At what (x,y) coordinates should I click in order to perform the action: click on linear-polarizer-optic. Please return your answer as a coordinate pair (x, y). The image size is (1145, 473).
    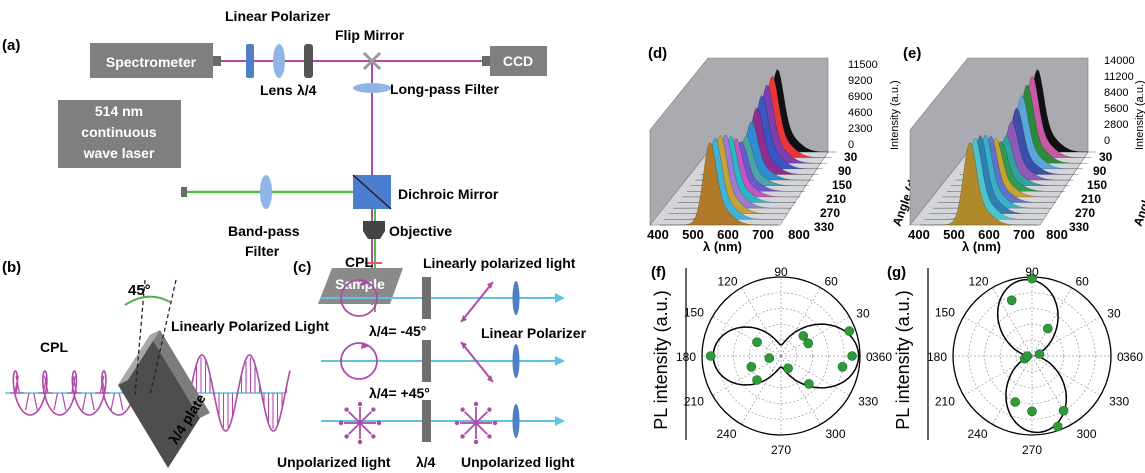
    Looking at the image, I should click on (250, 61).